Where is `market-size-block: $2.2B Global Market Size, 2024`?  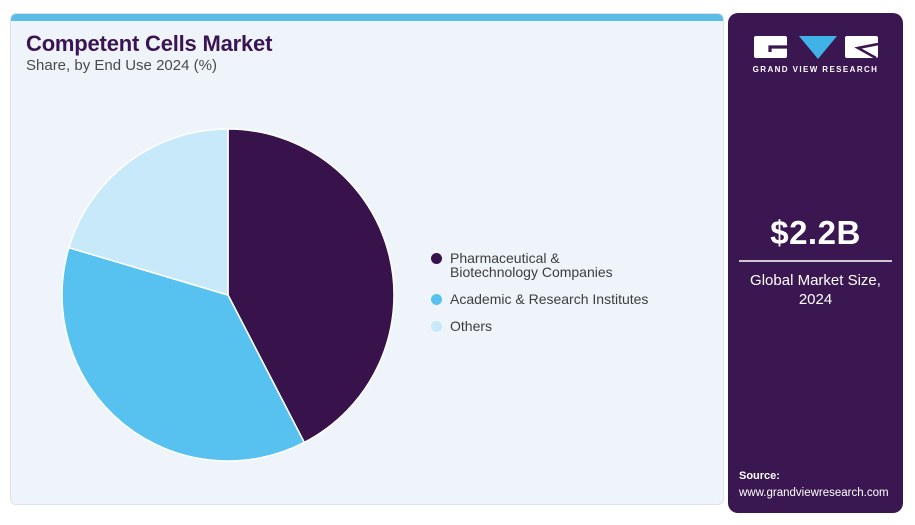
market-size-block: $2.2B Global Market Size, 2024 is located at coordinates (815, 261).